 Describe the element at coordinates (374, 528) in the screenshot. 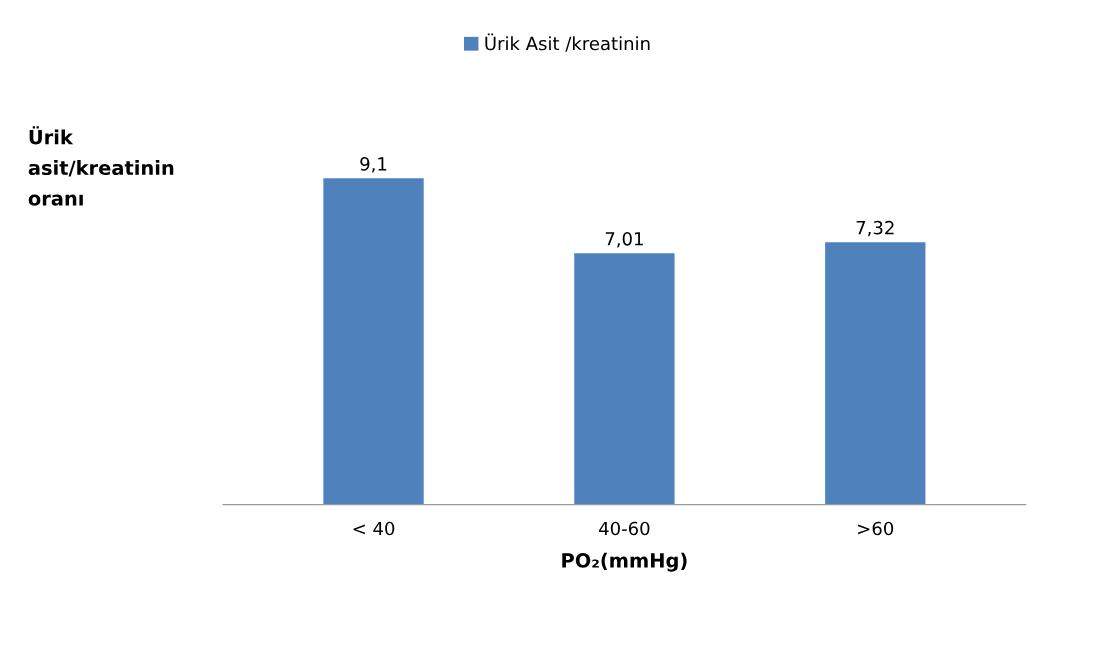

I see `x-tick-label: < 40` at that location.